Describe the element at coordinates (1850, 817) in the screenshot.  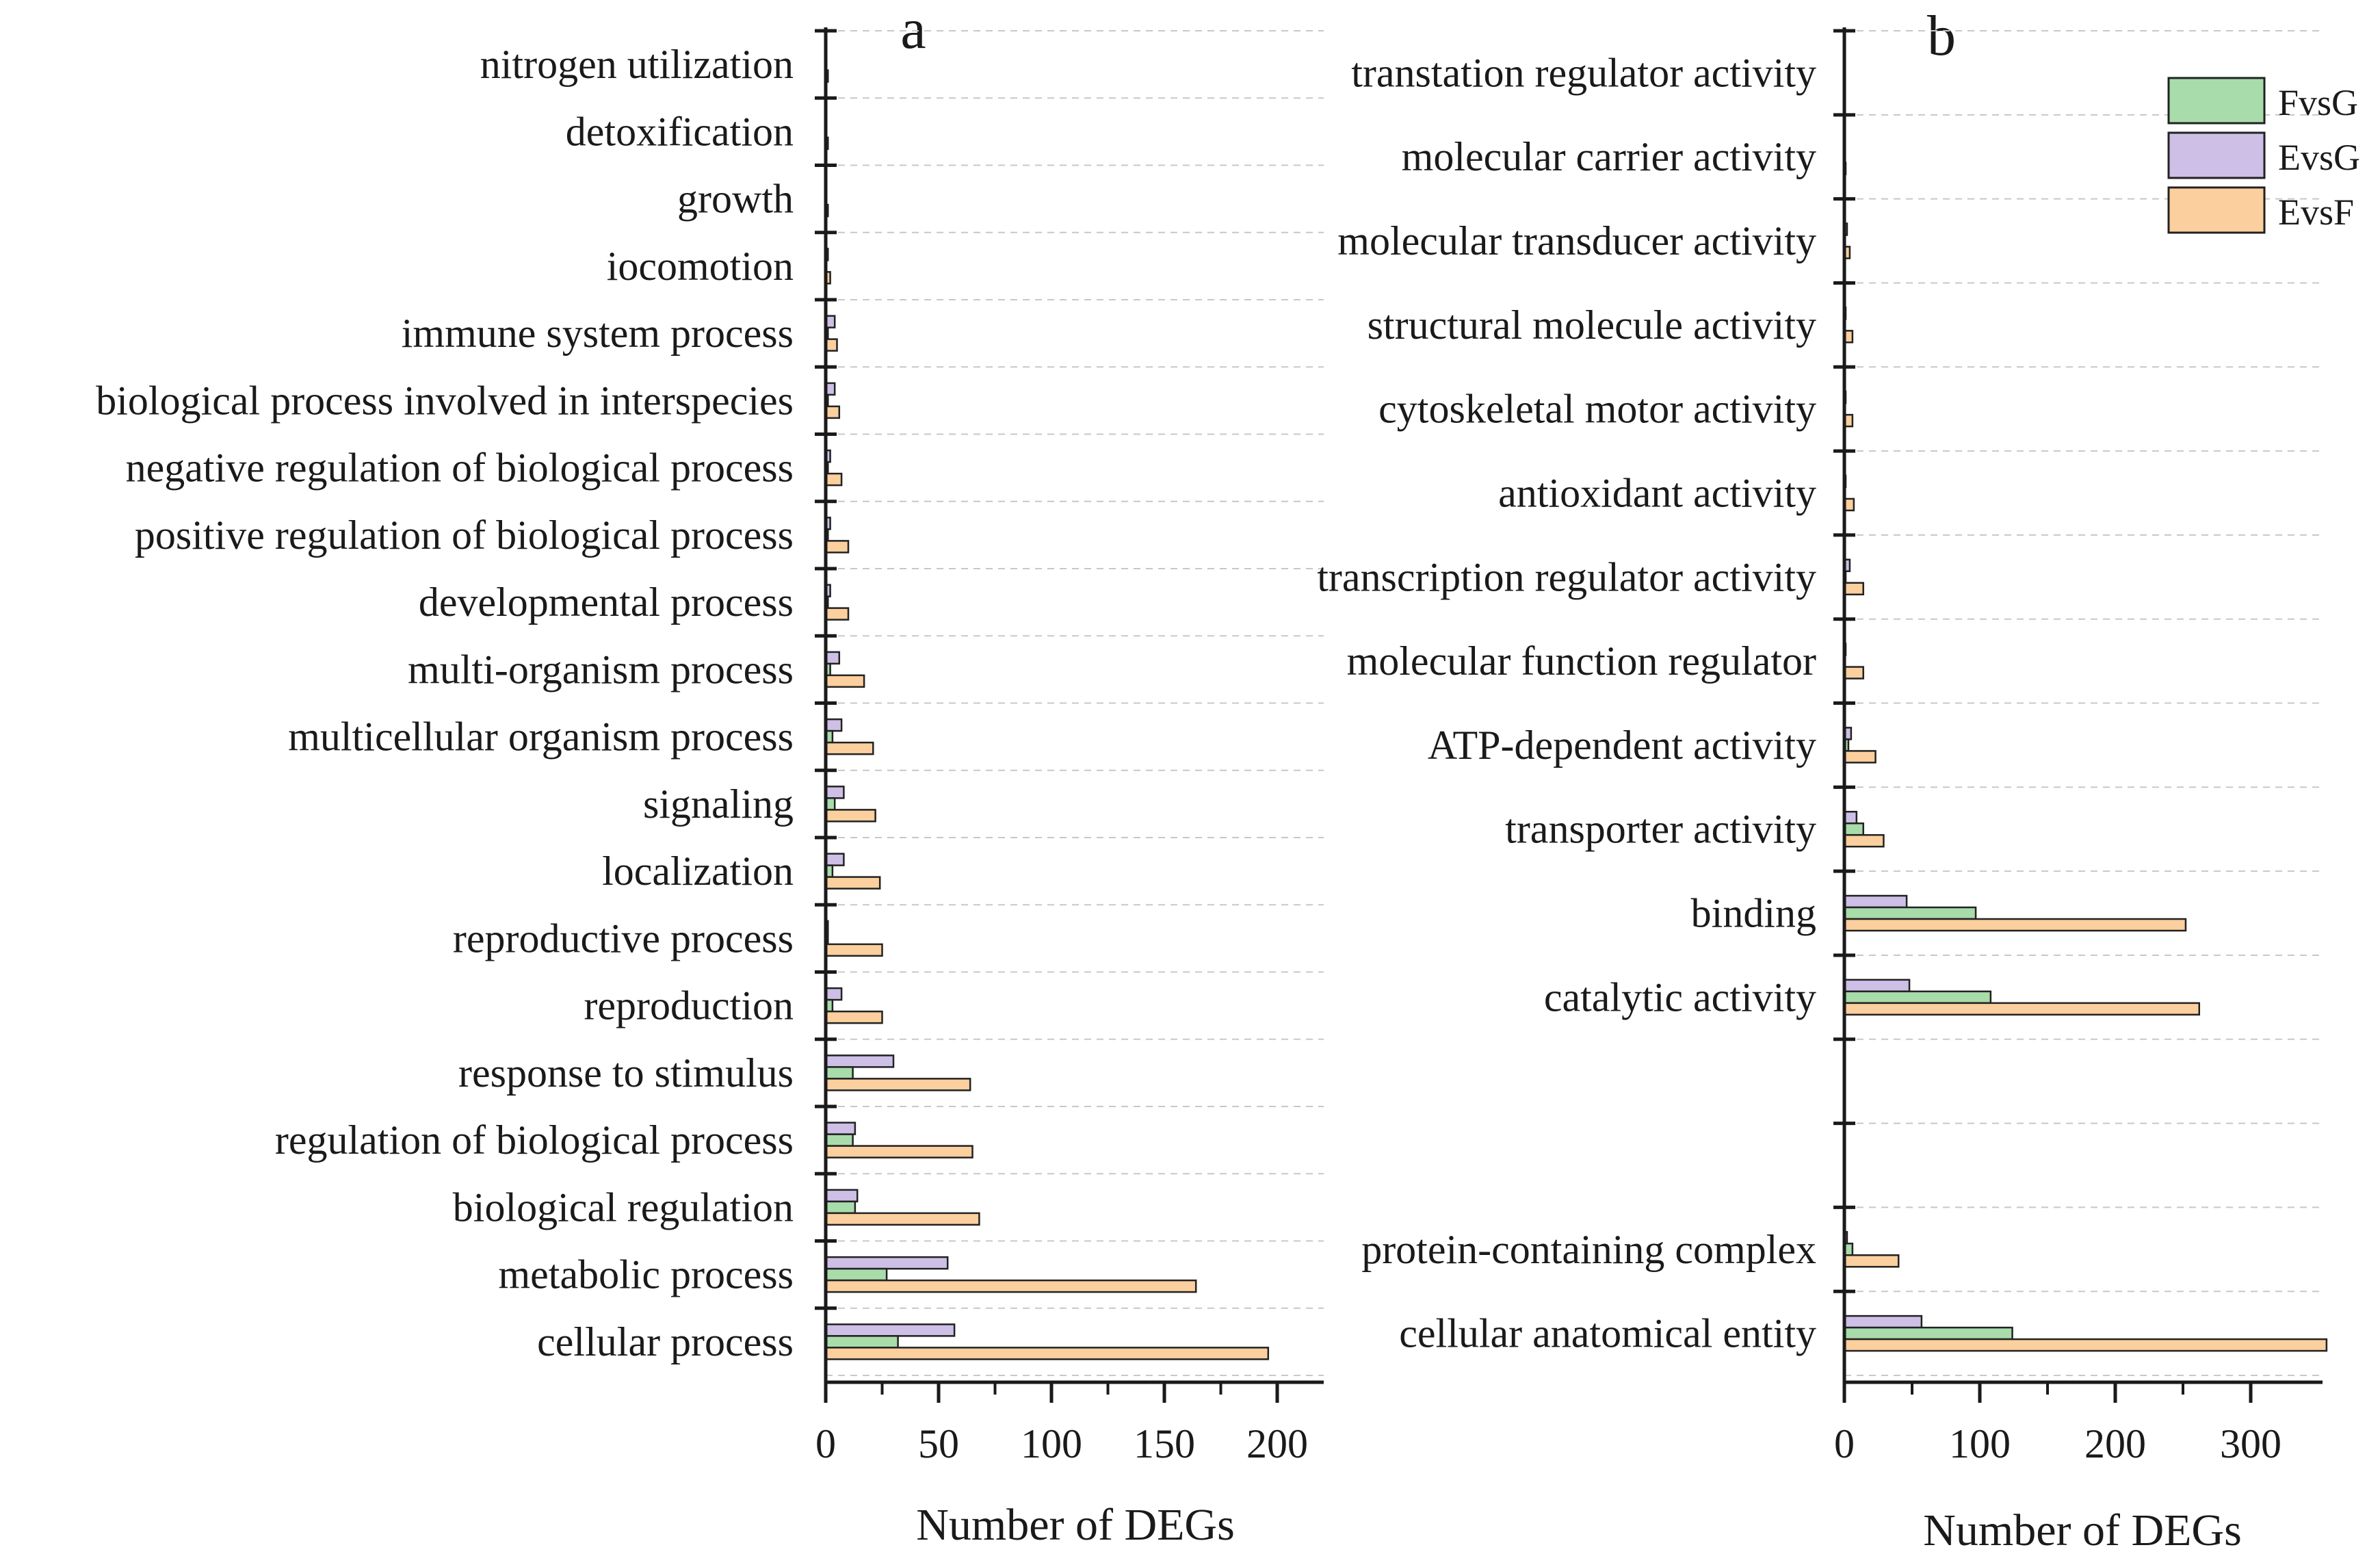
I see `panel-b-bar-evsg-transporter-activity` at that location.